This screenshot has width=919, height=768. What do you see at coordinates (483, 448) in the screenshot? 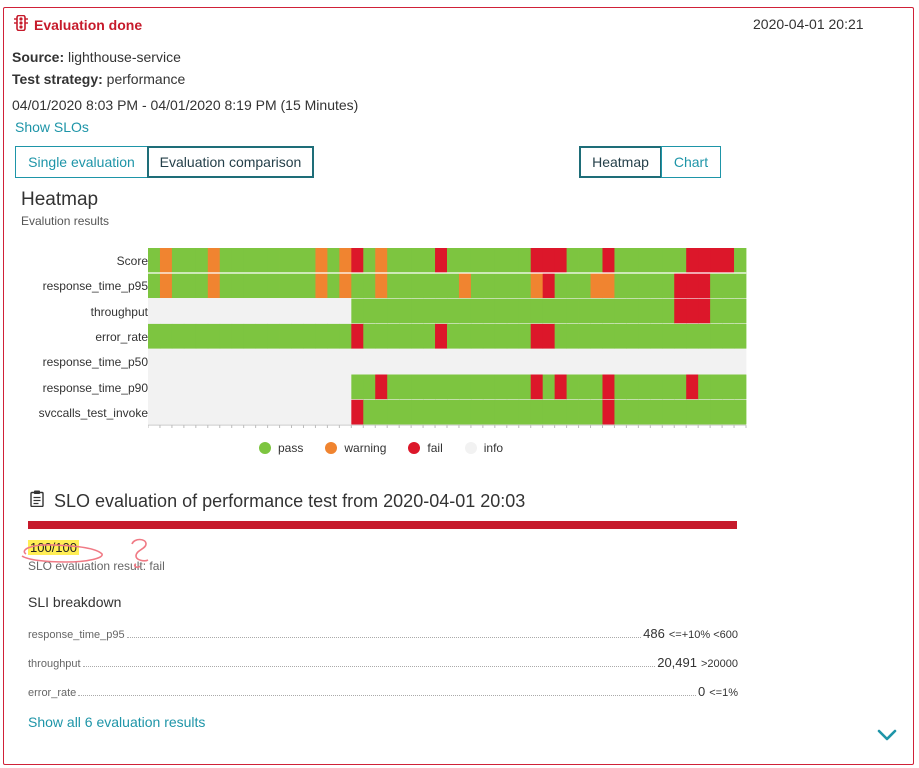
I see `legend-info: info` at bounding box center [483, 448].